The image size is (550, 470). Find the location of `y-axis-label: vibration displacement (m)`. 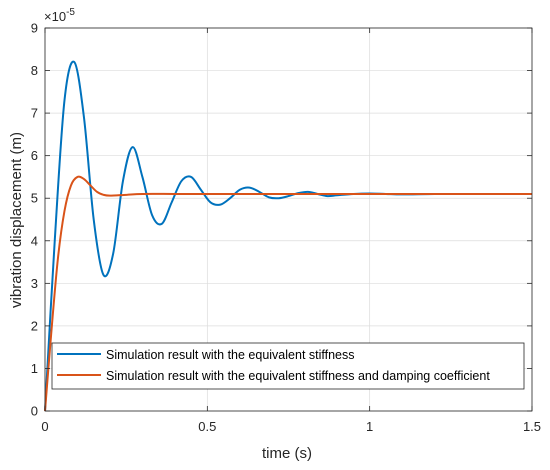

y-axis-label: vibration displacement (m) is located at coordinates (16, 220).